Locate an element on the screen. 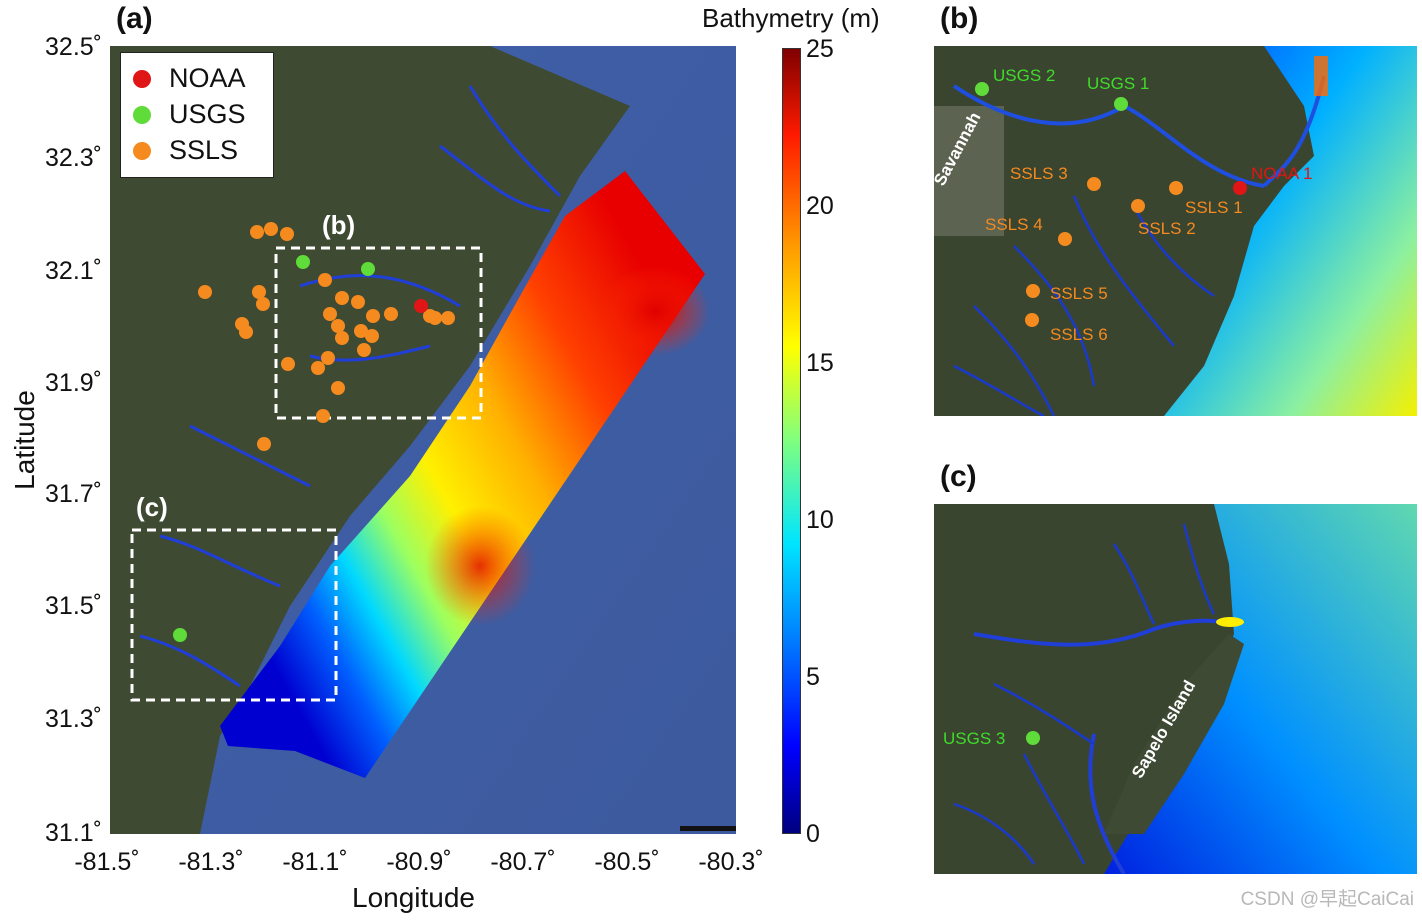 This screenshot has height=921, width=1422. label-usgs3: USGS 3 is located at coordinates (974, 738).